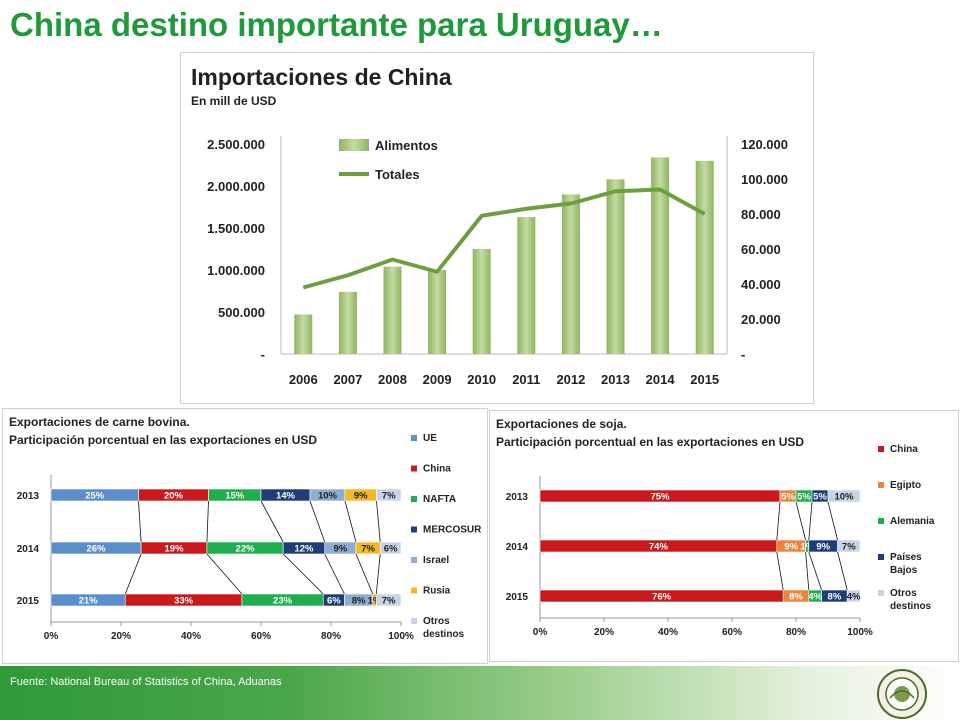  Describe the element at coordinates (392, 379) in the screenshot. I see `x-tick-label: 2008` at that location.